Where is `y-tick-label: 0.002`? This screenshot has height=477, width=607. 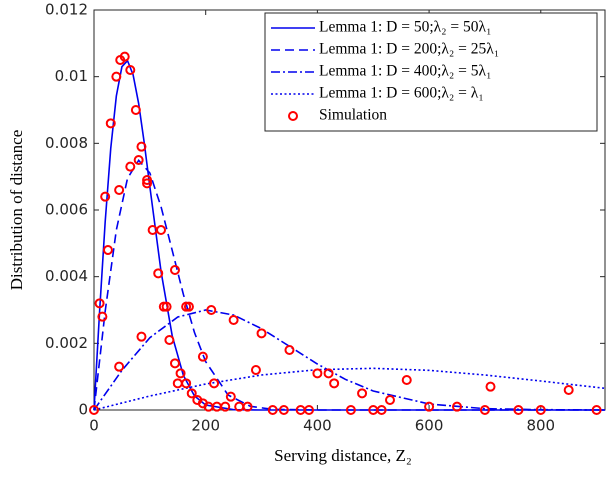 y-tick-label: 0.002 is located at coordinates (66, 343).